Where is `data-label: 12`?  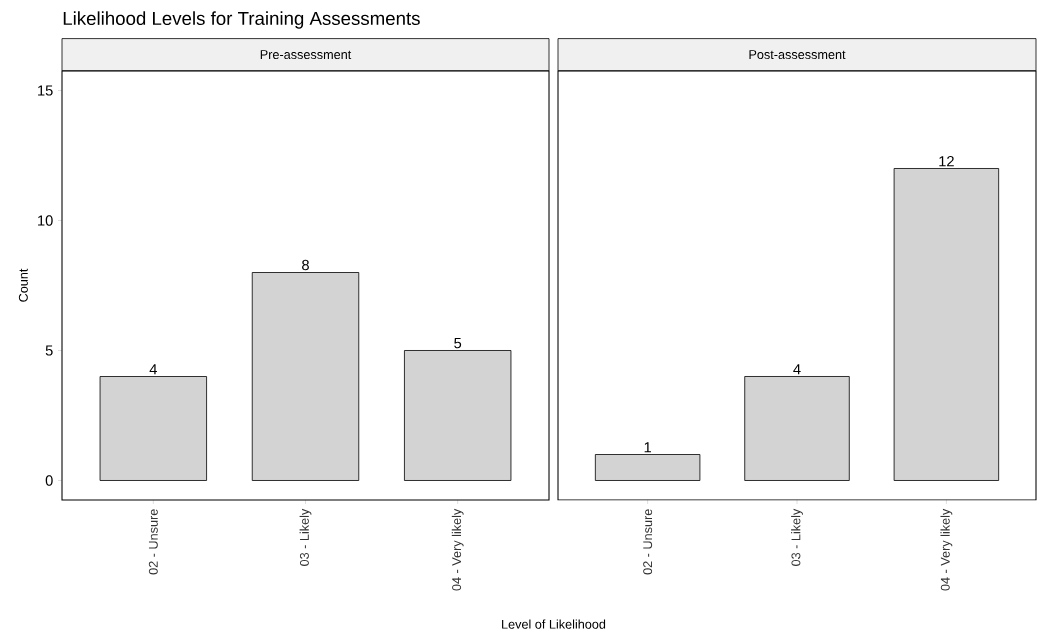
data-label: 12 is located at coordinates (946, 161).